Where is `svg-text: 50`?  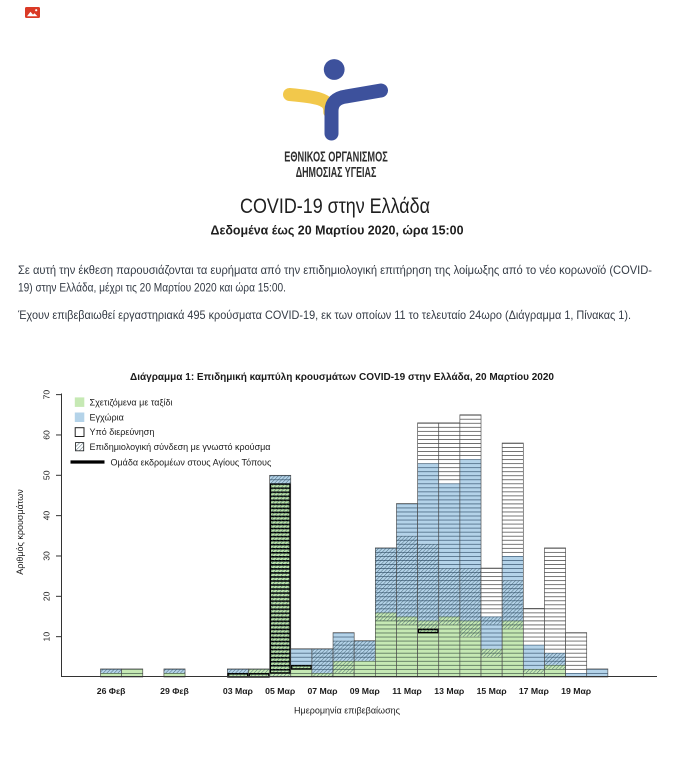 svg-text: 50 is located at coordinates (47, 475).